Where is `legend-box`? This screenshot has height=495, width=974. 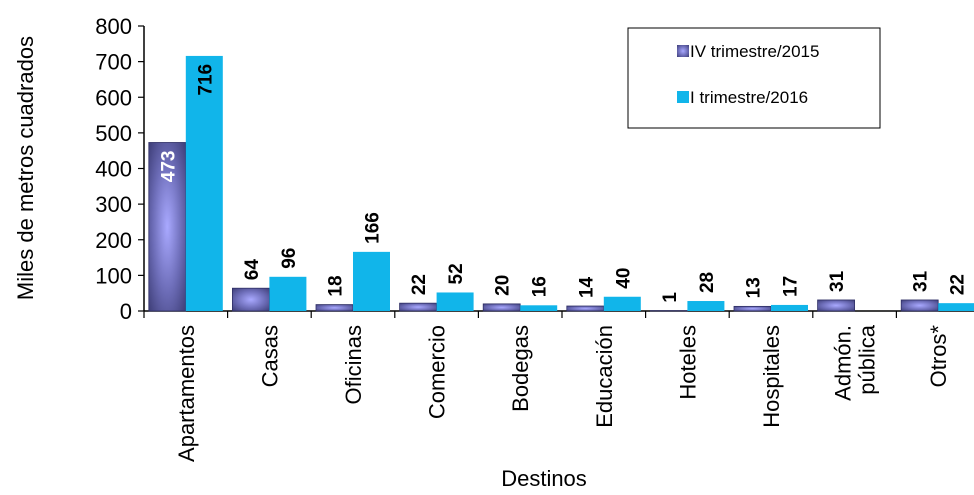
legend-box is located at coordinates (754, 78).